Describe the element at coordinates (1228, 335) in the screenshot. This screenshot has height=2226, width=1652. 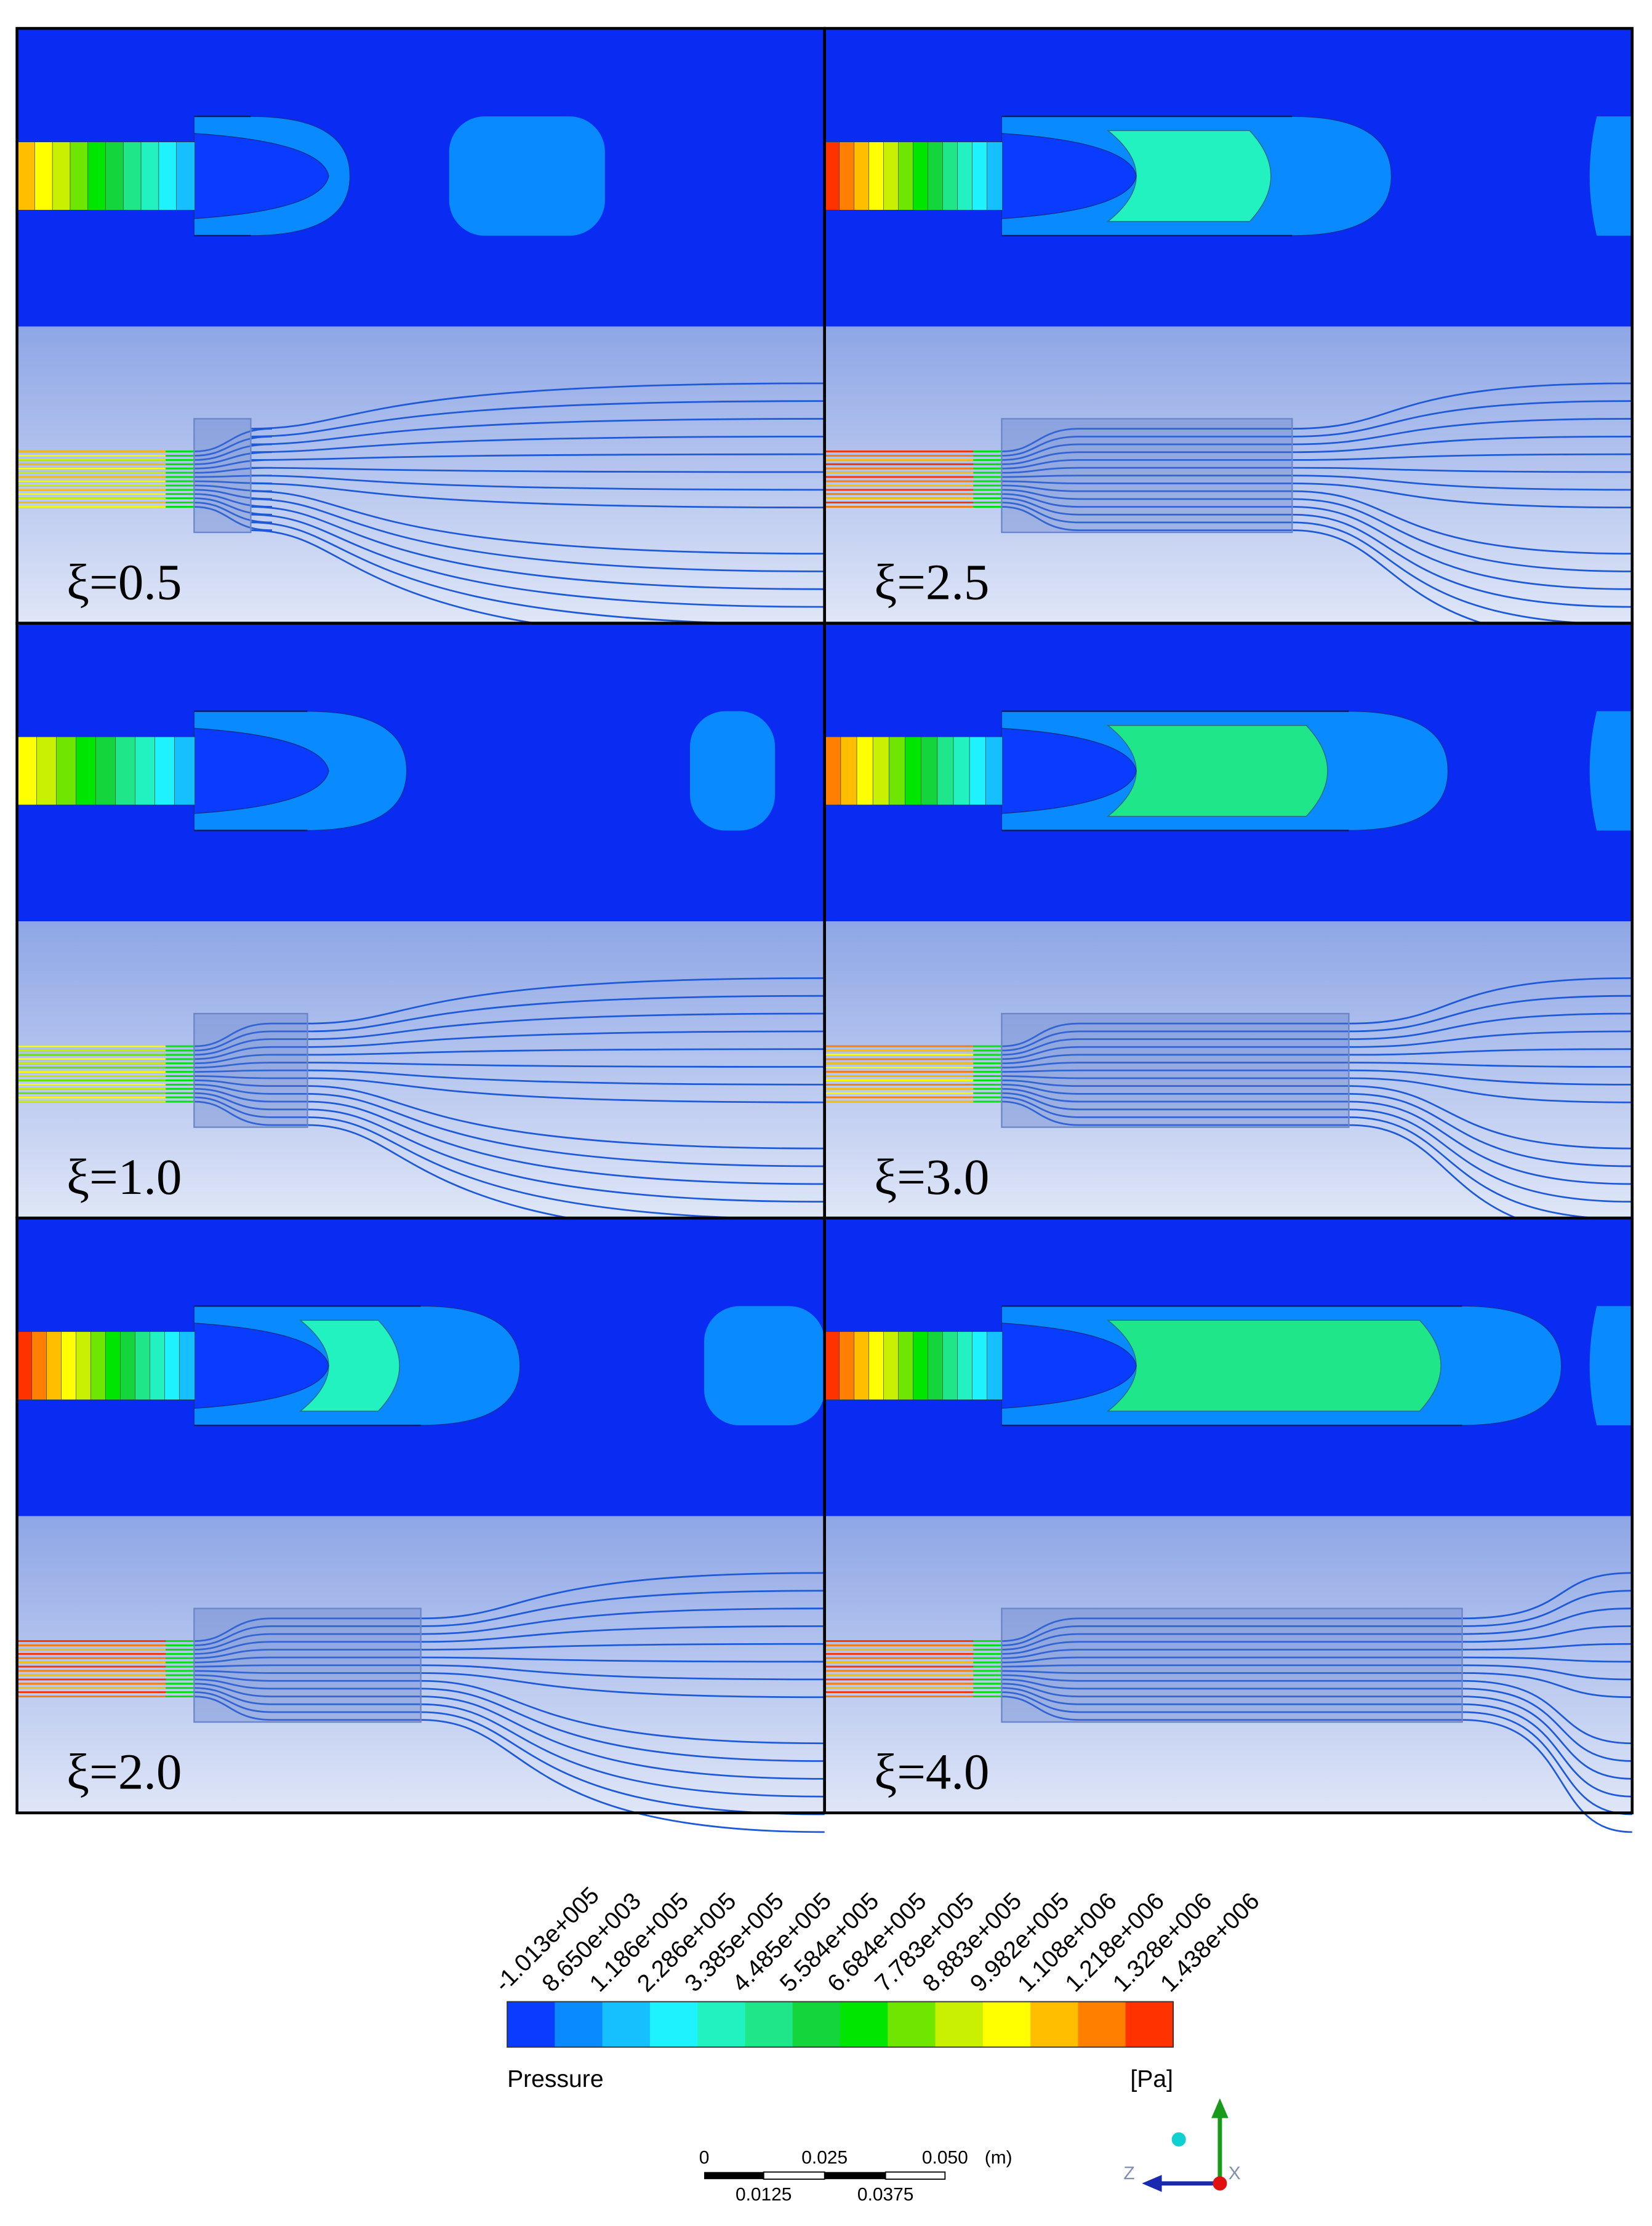
I see `panel: ξ=2.5` at that location.